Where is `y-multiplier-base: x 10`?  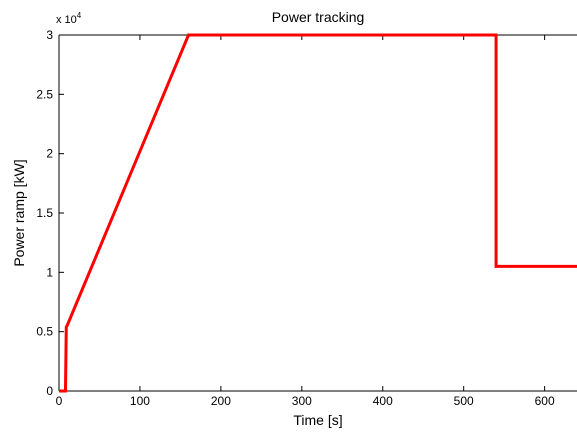
y-multiplier-base: x 10 is located at coordinates (66, 20).